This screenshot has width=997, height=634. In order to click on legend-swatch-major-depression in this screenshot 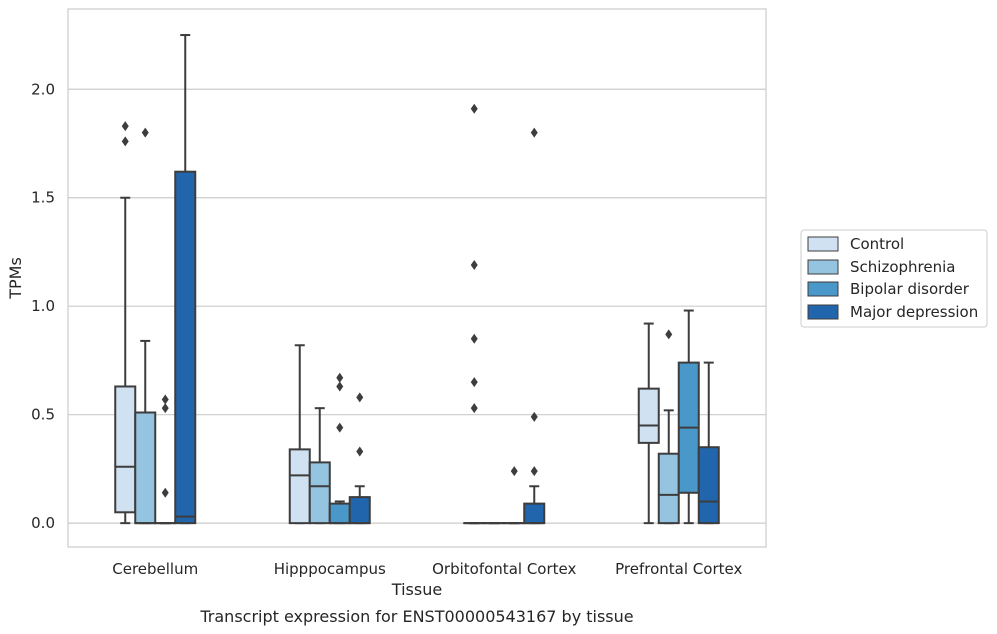, I will do `click(823, 312)`.